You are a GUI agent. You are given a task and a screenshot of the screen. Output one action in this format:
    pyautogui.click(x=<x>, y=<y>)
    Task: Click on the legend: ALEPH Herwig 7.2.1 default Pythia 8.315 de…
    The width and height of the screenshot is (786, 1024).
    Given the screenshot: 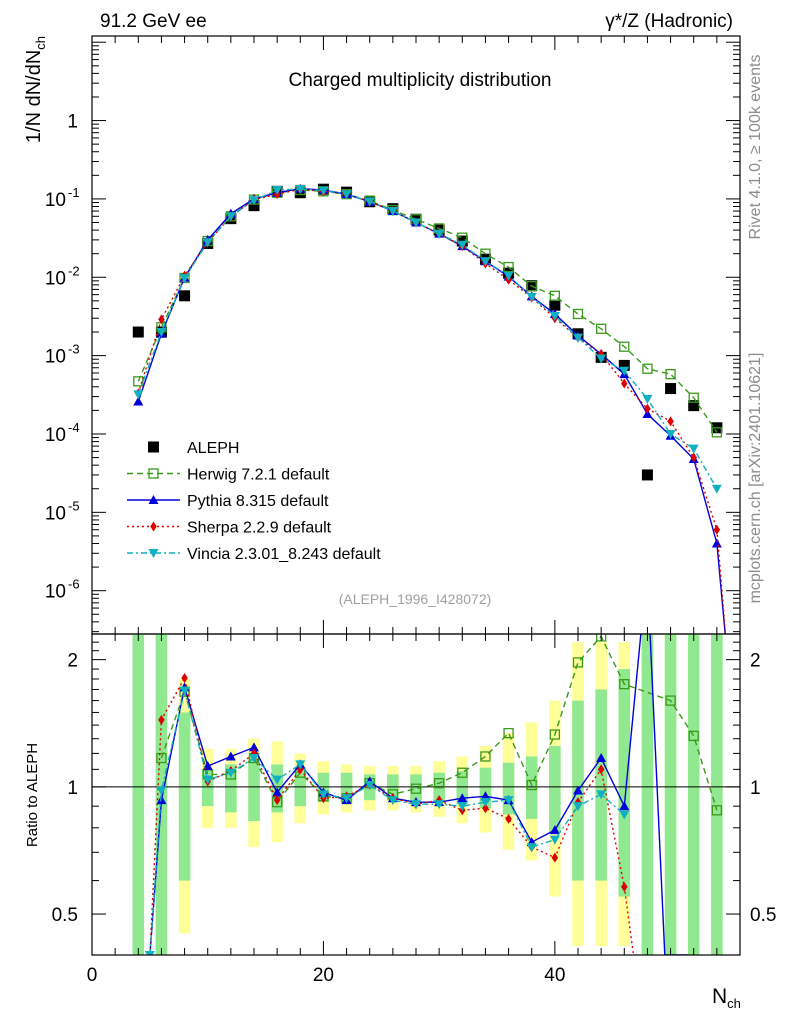 What is the action you would take?
    pyautogui.click(x=254, y=501)
    